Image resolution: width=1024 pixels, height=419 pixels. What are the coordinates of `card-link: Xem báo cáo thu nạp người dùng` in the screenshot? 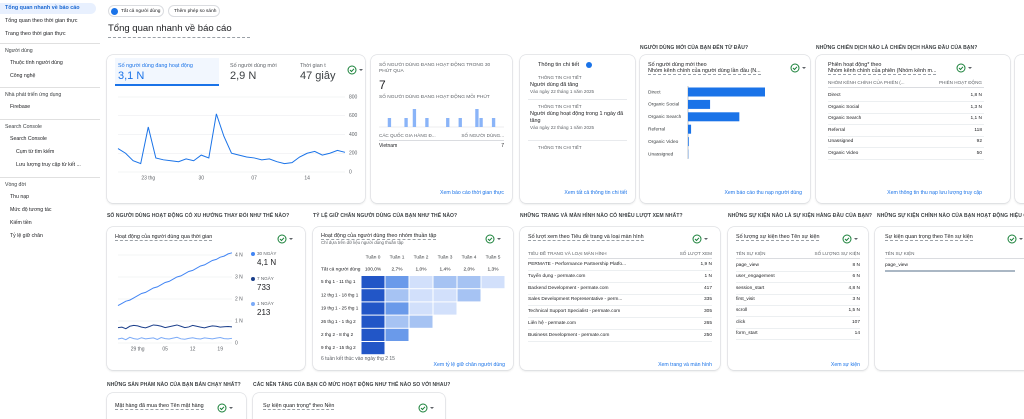 It's located at (763, 193).